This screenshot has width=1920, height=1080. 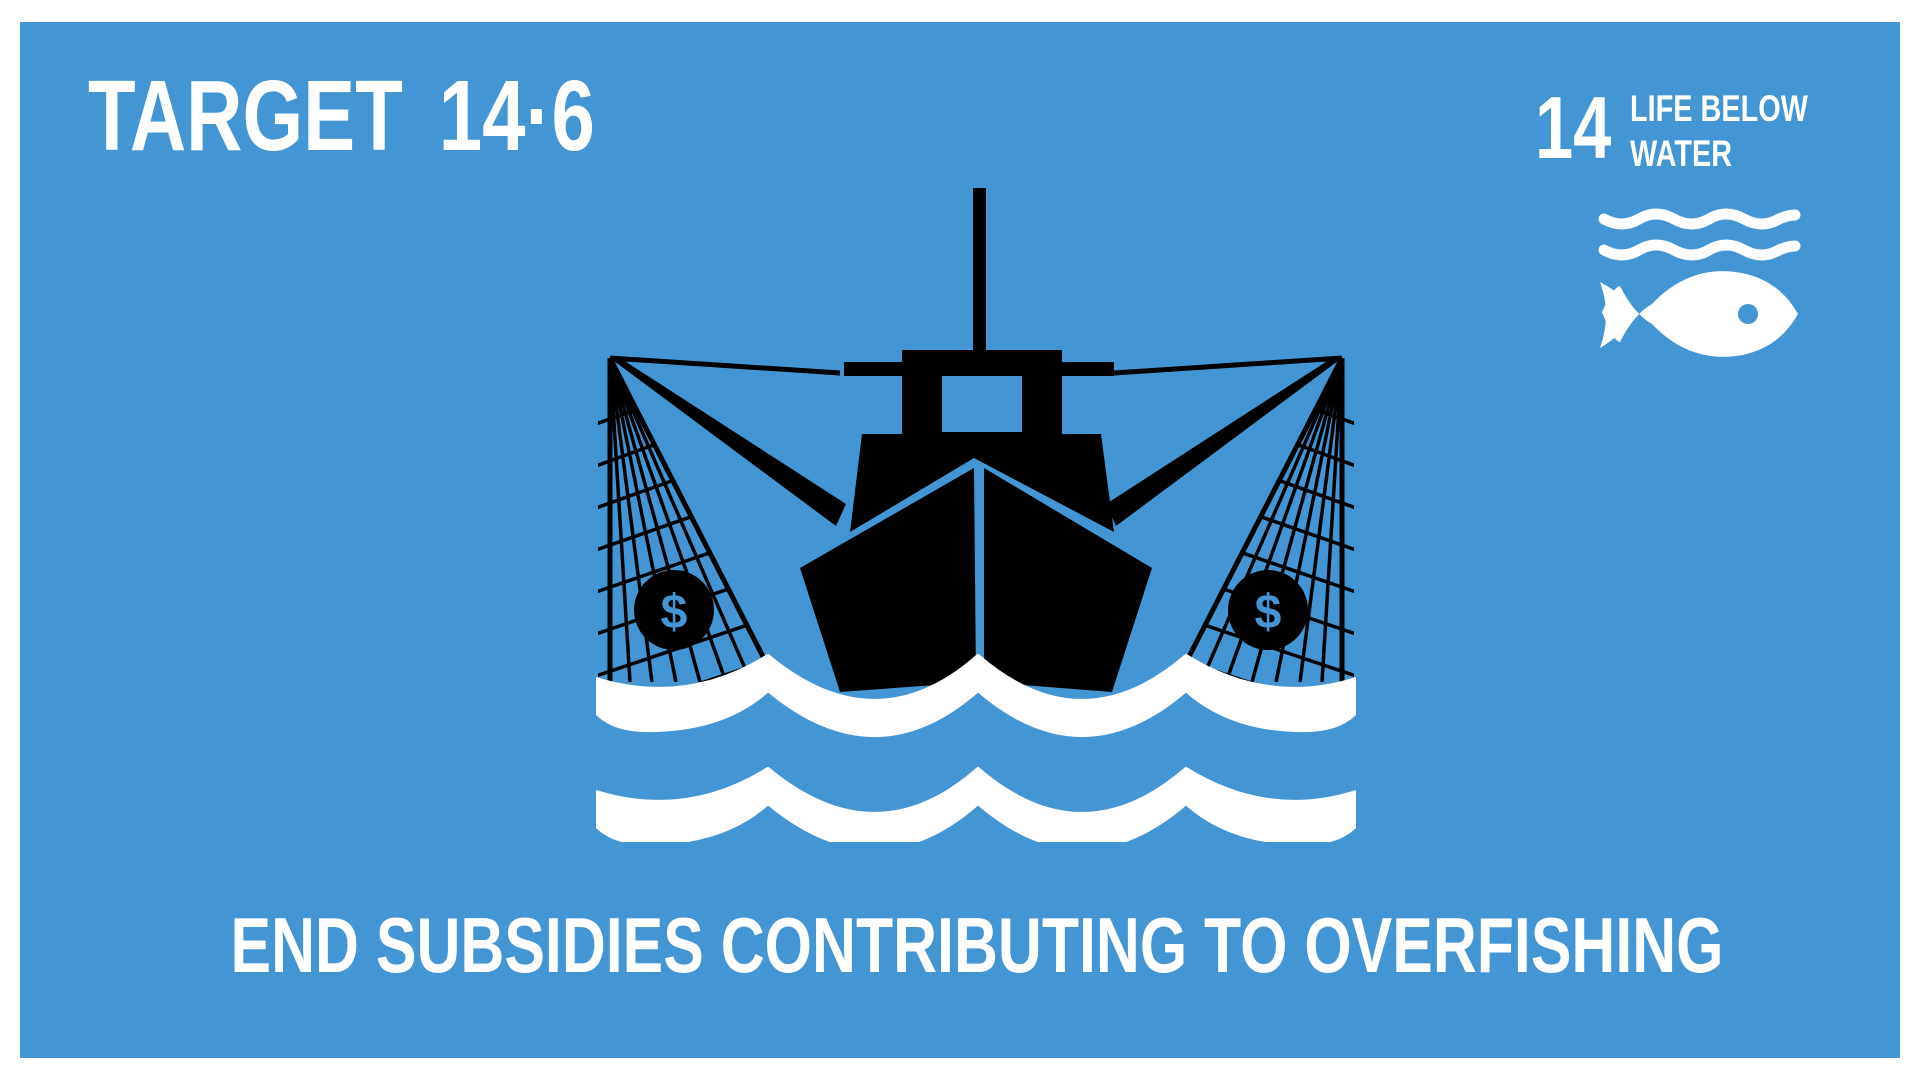 I want to click on goal-label-line2: WATER, so click(x=1681, y=153).